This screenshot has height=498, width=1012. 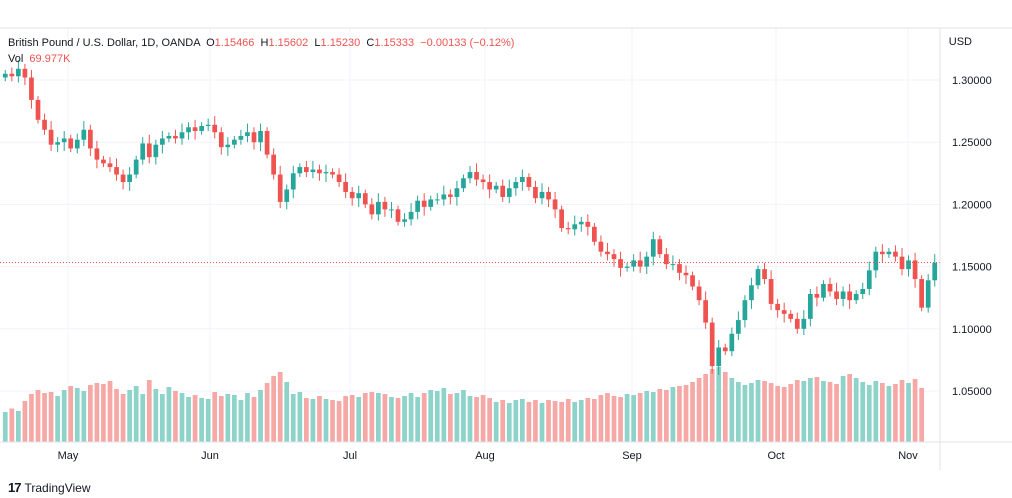 What do you see at coordinates (57, 487) in the screenshot?
I see `brand-name: TradingView` at bounding box center [57, 487].